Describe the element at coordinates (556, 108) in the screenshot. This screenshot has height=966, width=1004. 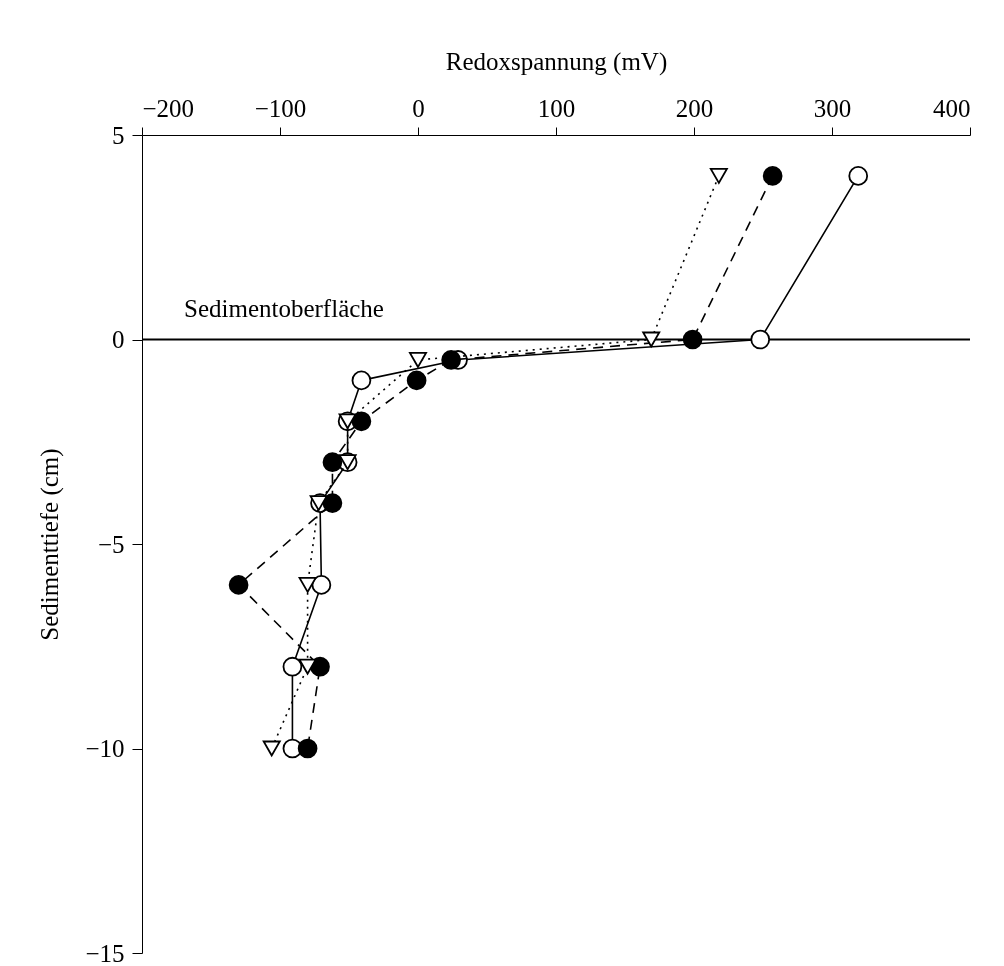
I see `x-tick-label: 100` at that location.